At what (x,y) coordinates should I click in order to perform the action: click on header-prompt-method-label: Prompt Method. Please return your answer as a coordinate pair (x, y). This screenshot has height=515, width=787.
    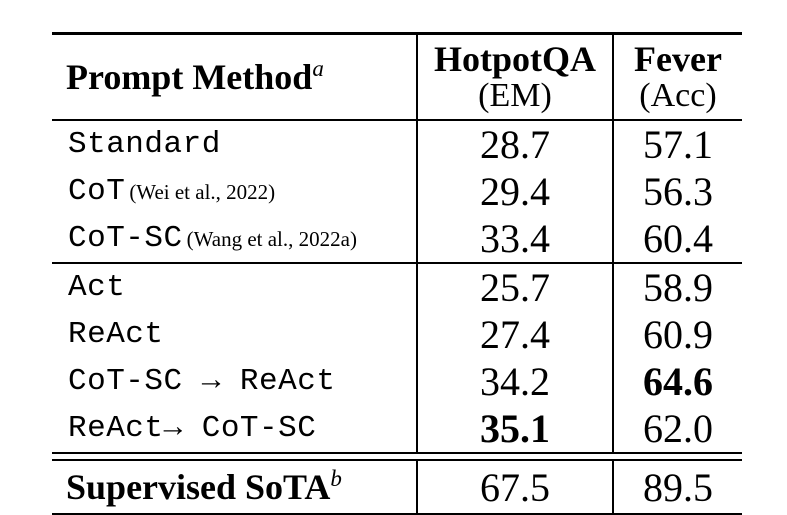
    Looking at the image, I should click on (189, 77).